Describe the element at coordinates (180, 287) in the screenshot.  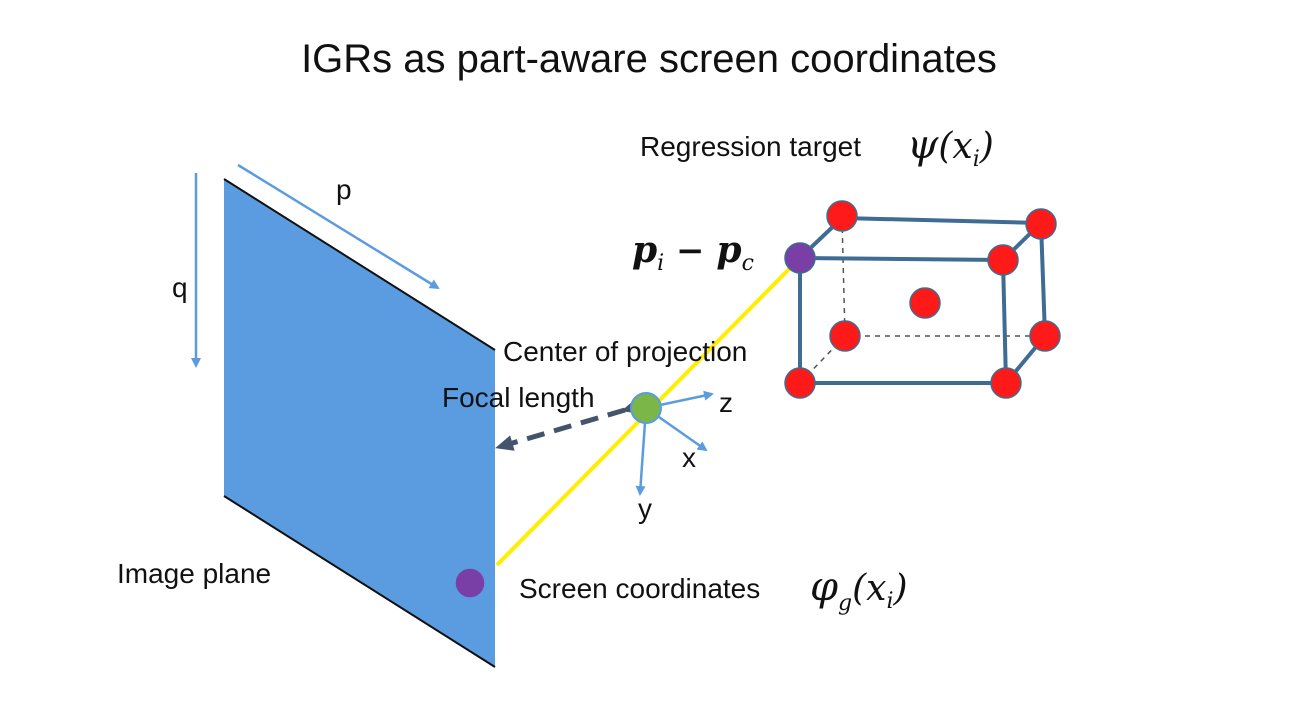
I see `q-axis-label: q` at that location.